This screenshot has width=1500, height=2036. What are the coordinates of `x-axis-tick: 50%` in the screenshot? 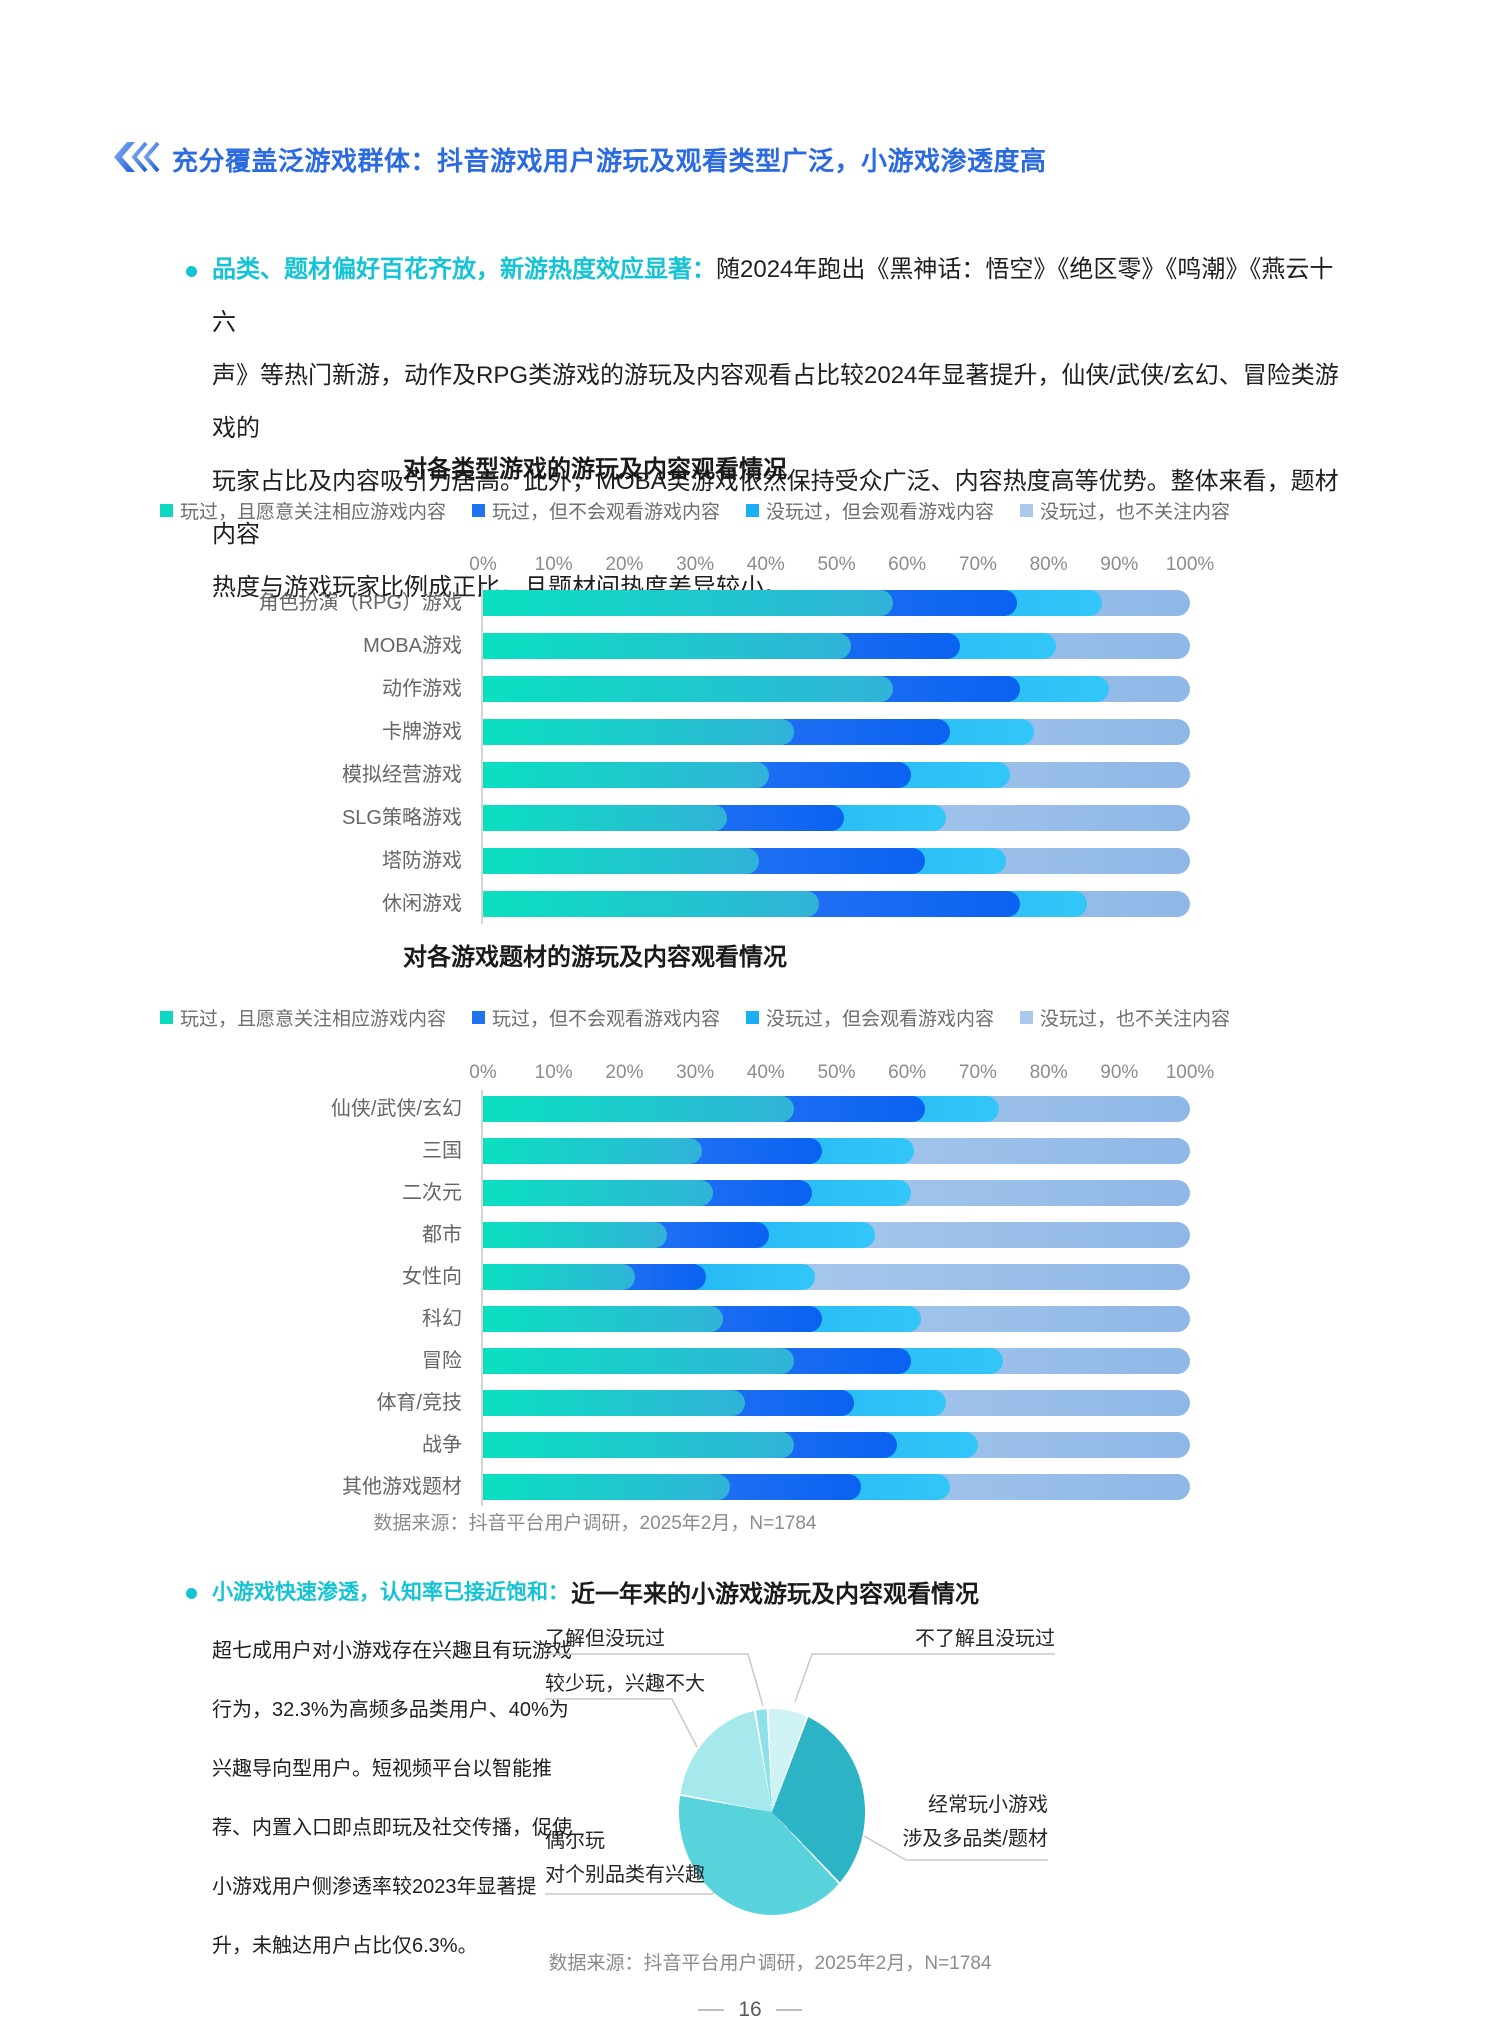 It's located at (836, 1072).